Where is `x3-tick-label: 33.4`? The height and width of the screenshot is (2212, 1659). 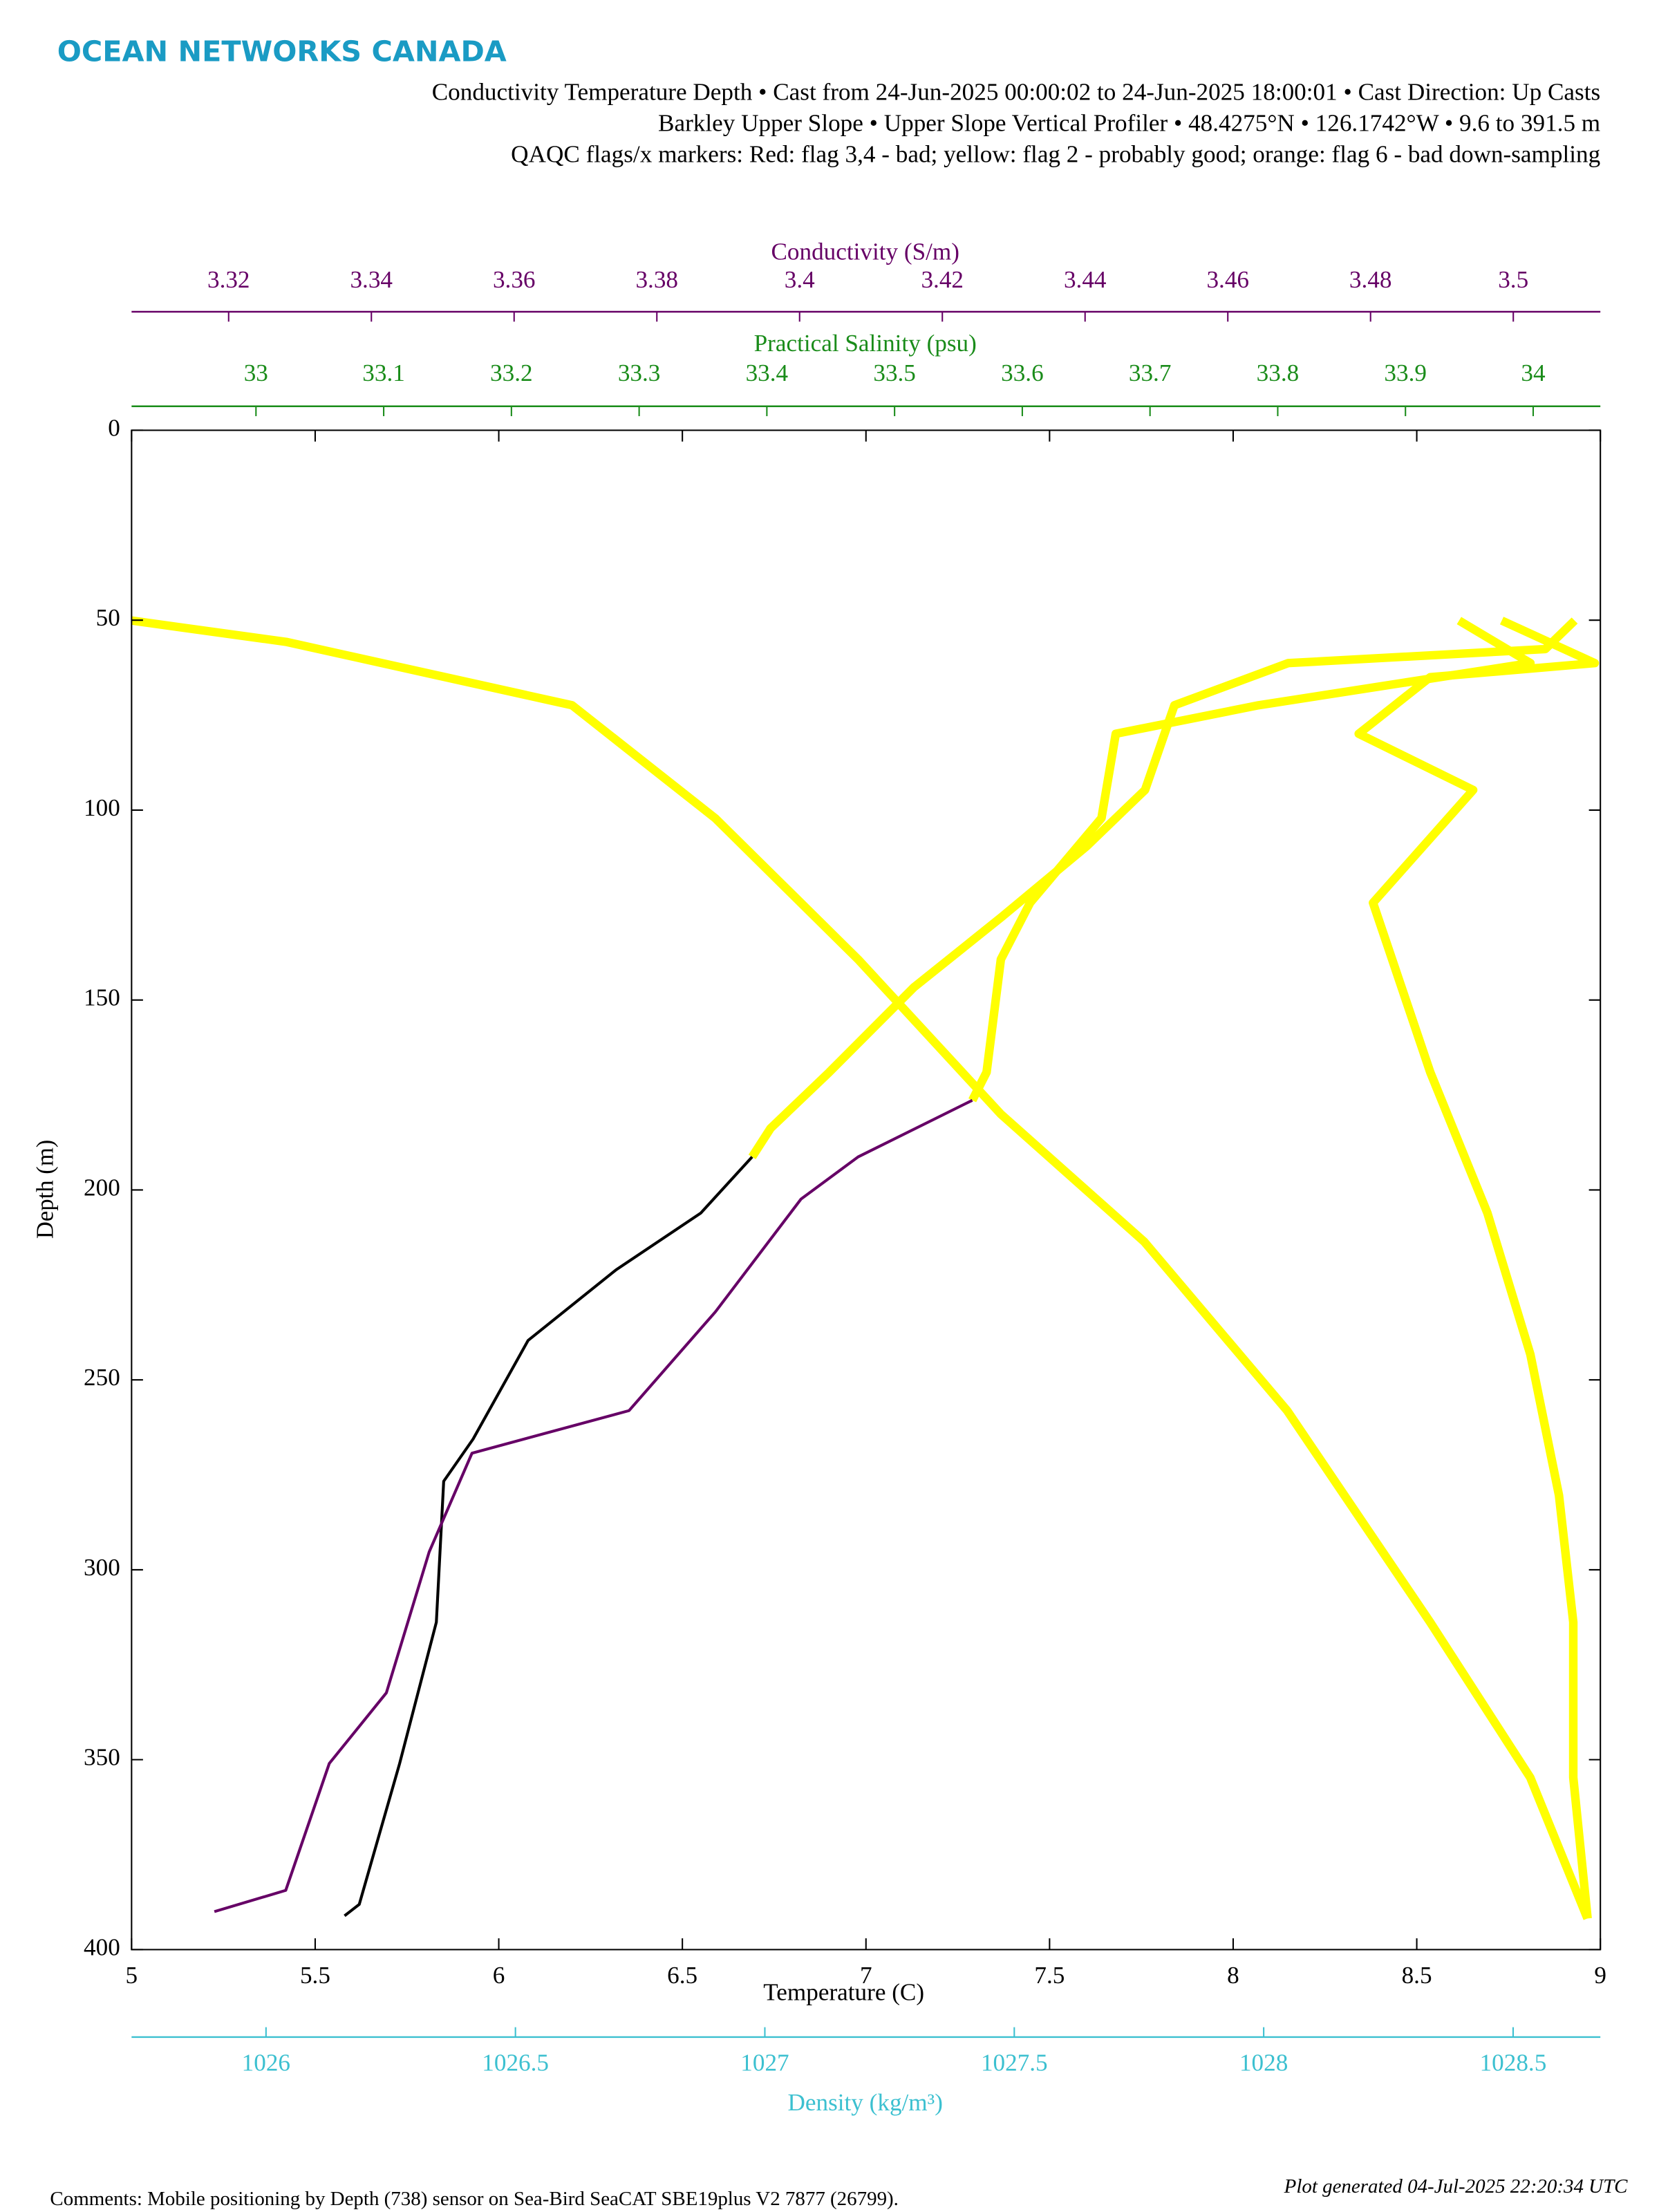 x3-tick-label: 33.4 is located at coordinates (767, 372).